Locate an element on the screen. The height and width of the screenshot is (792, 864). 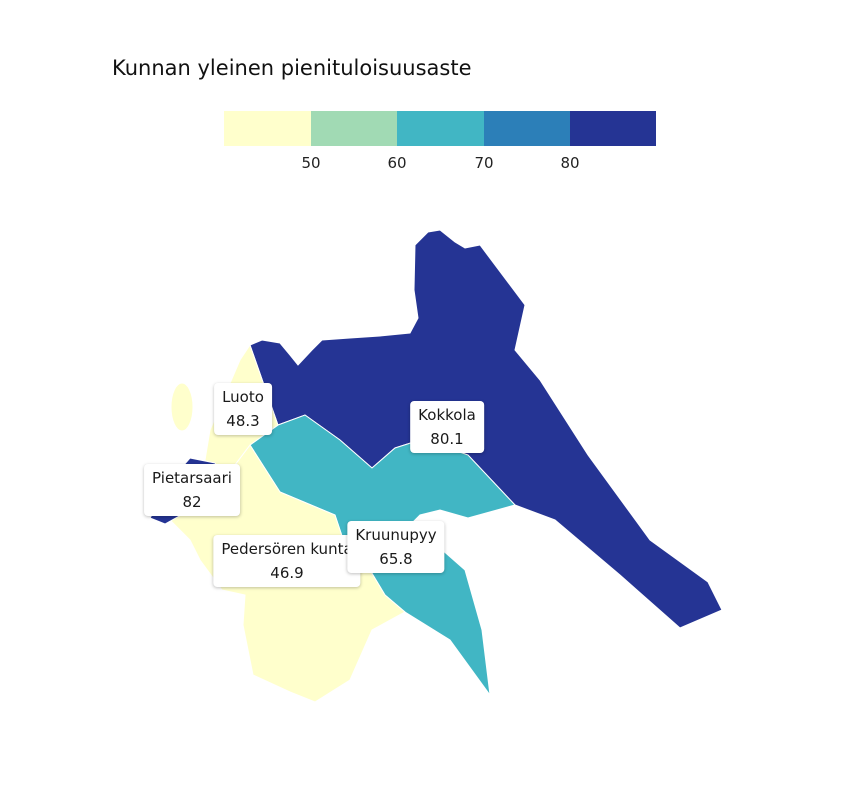
region-label-pietarsaari: Pietarsaari 82 is located at coordinates (192, 490).